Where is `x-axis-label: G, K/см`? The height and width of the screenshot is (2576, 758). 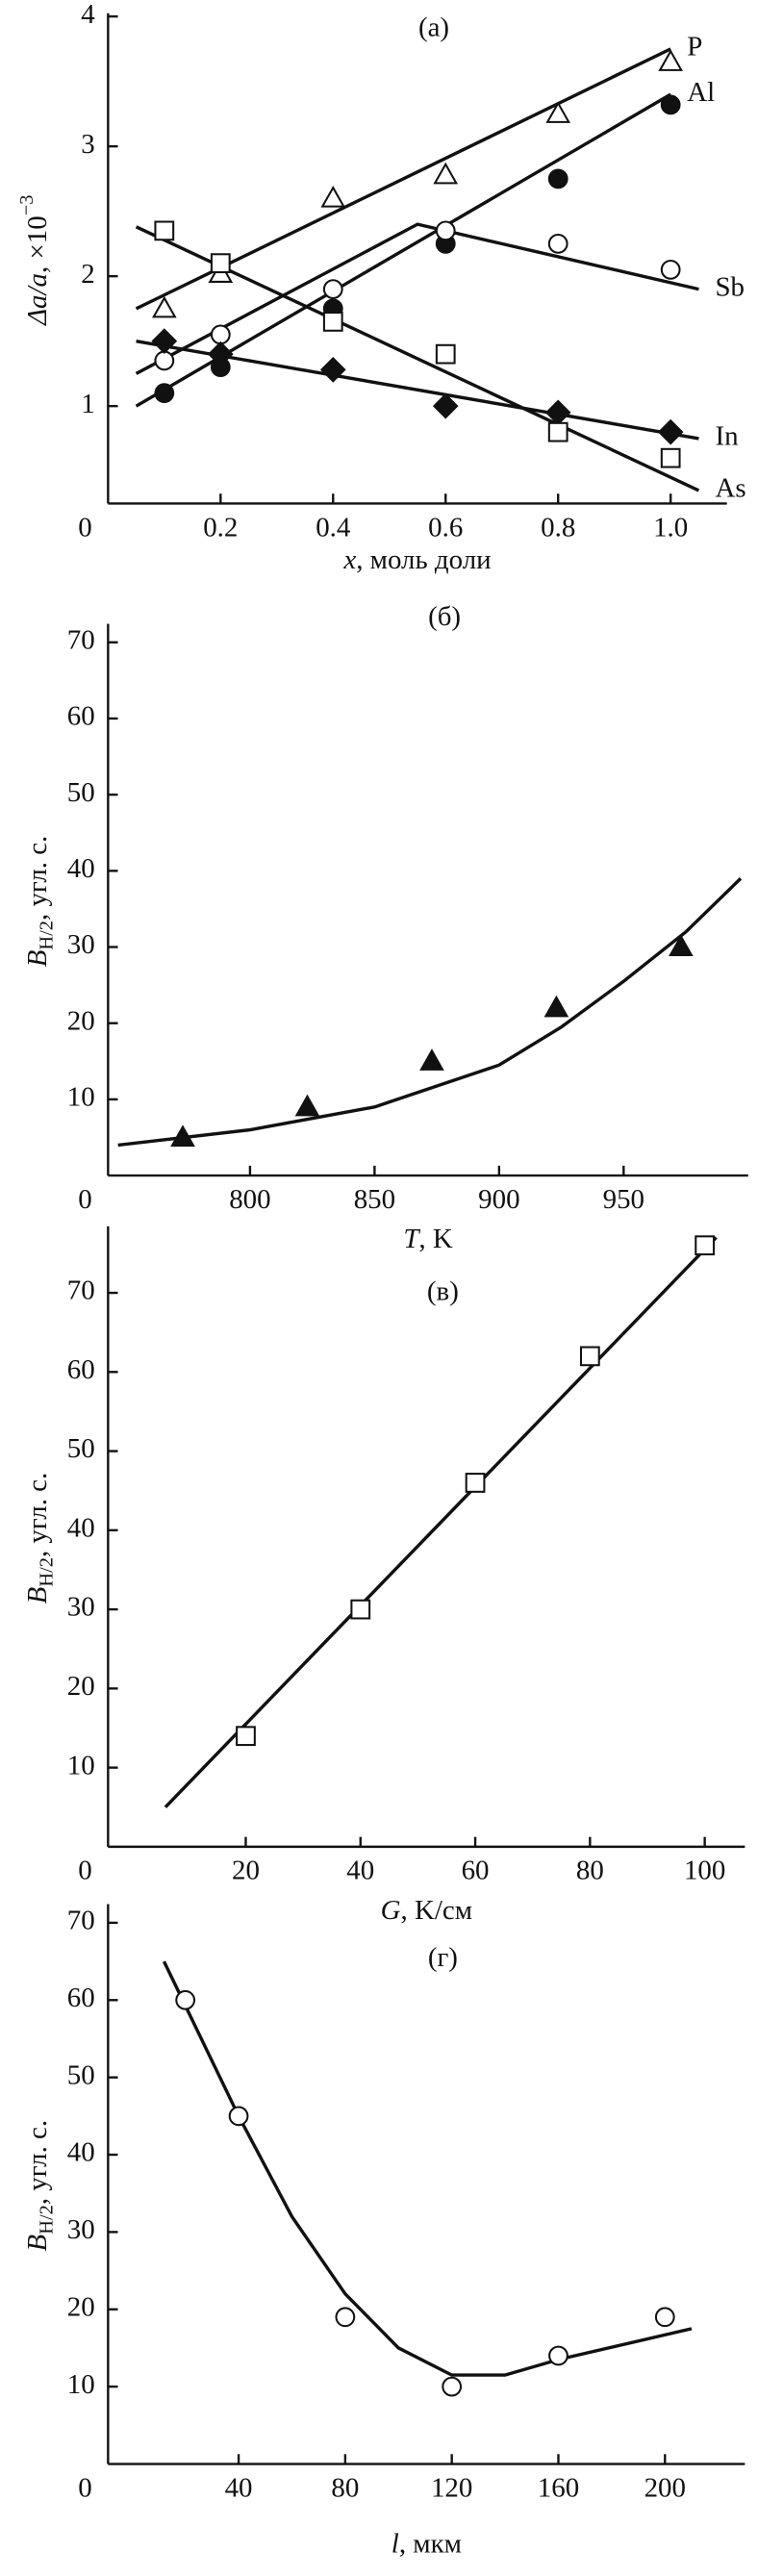
x-axis-label: G, K/см is located at coordinates (427, 1910).